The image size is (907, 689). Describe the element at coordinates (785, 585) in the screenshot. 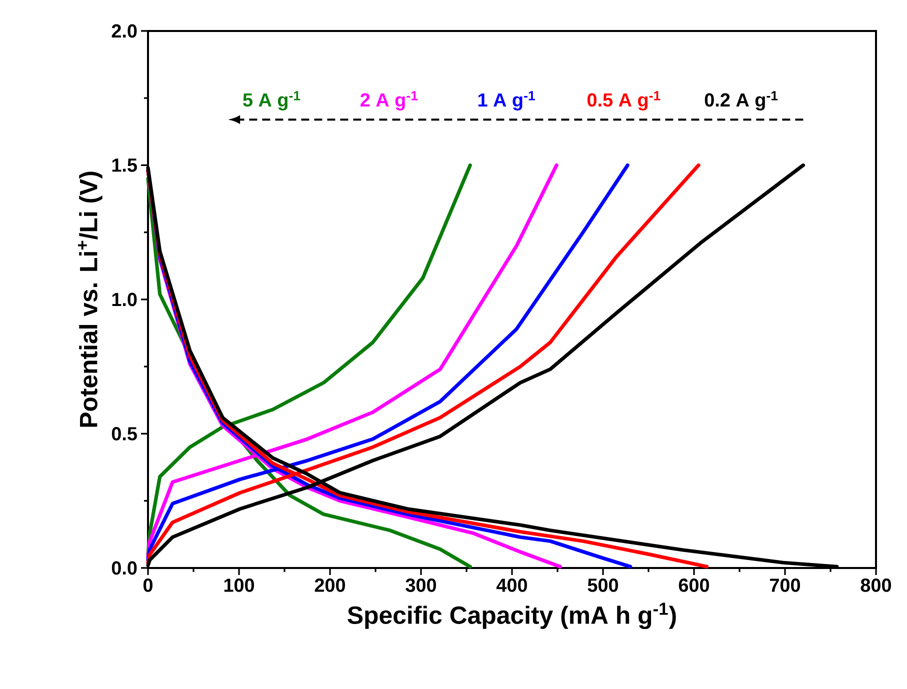

I see `x-tick-label: 700` at that location.